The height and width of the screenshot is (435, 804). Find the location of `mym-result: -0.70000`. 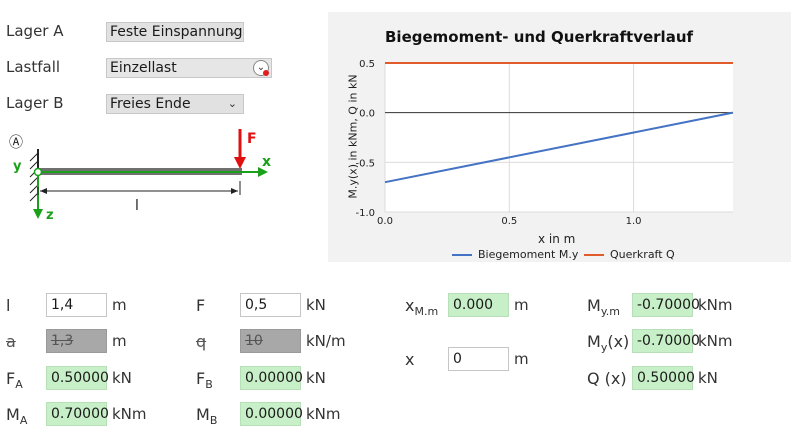

mym-result: -0.70000 is located at coordinates (666, 305).